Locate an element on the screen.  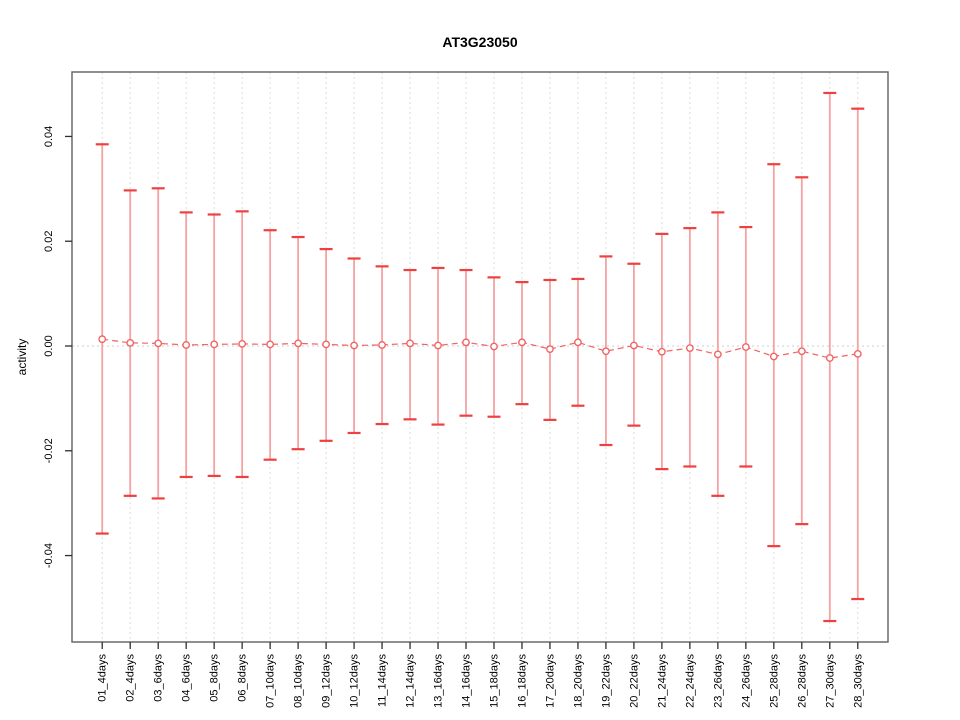
x-tick-label: 22_24days is located at coordinates (690, 681).